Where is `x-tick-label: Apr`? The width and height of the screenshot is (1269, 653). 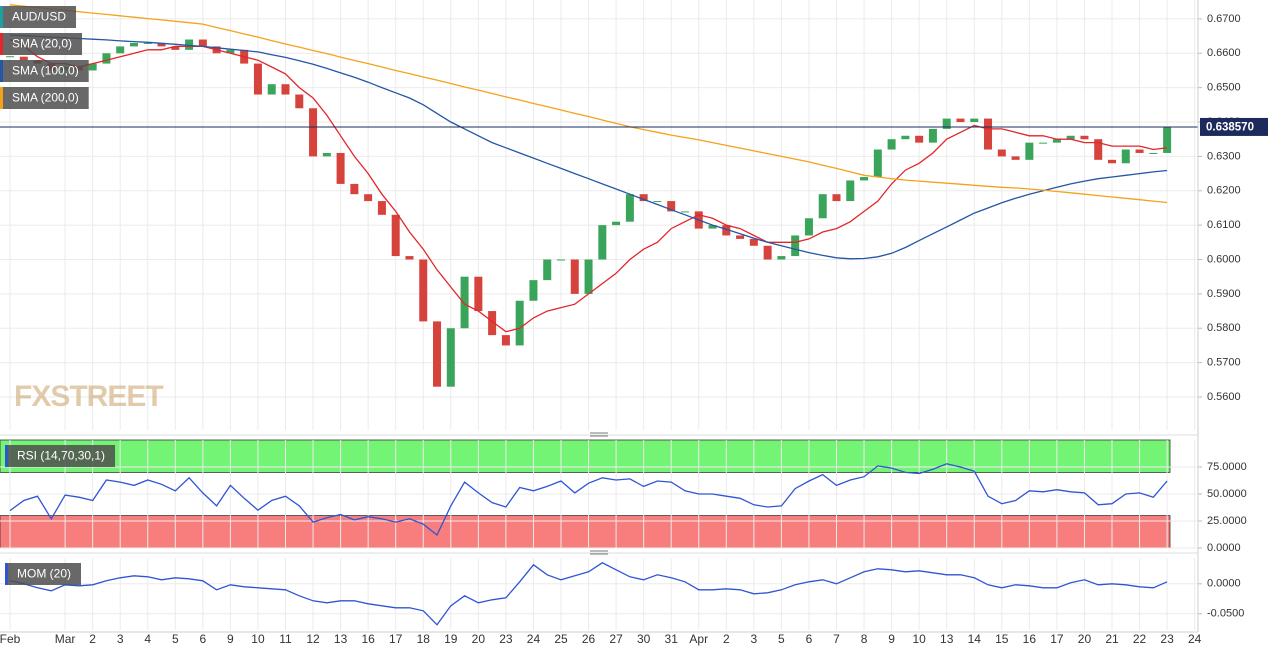 x-tick-label: Apr is located at coordinates (698, 639).